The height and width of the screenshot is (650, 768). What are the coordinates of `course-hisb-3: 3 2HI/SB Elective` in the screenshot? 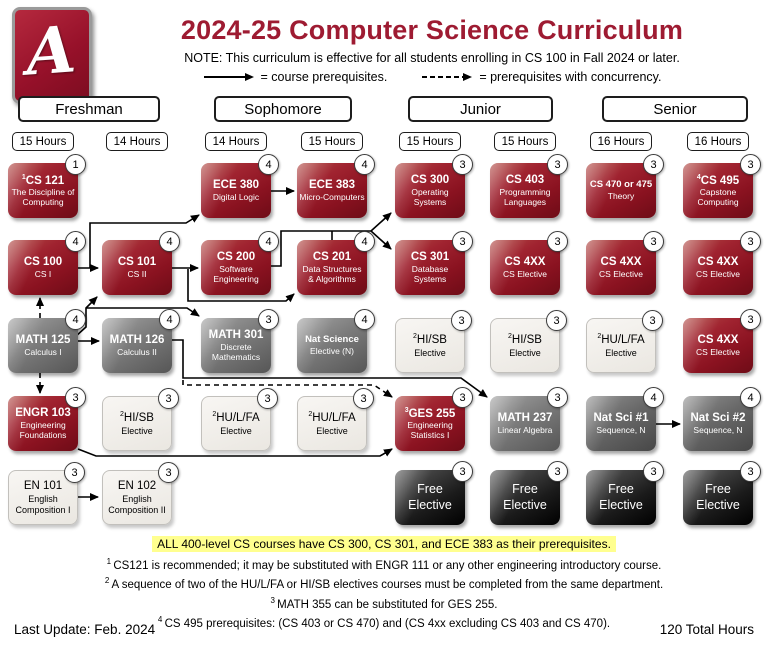 It's located at (140, 419).